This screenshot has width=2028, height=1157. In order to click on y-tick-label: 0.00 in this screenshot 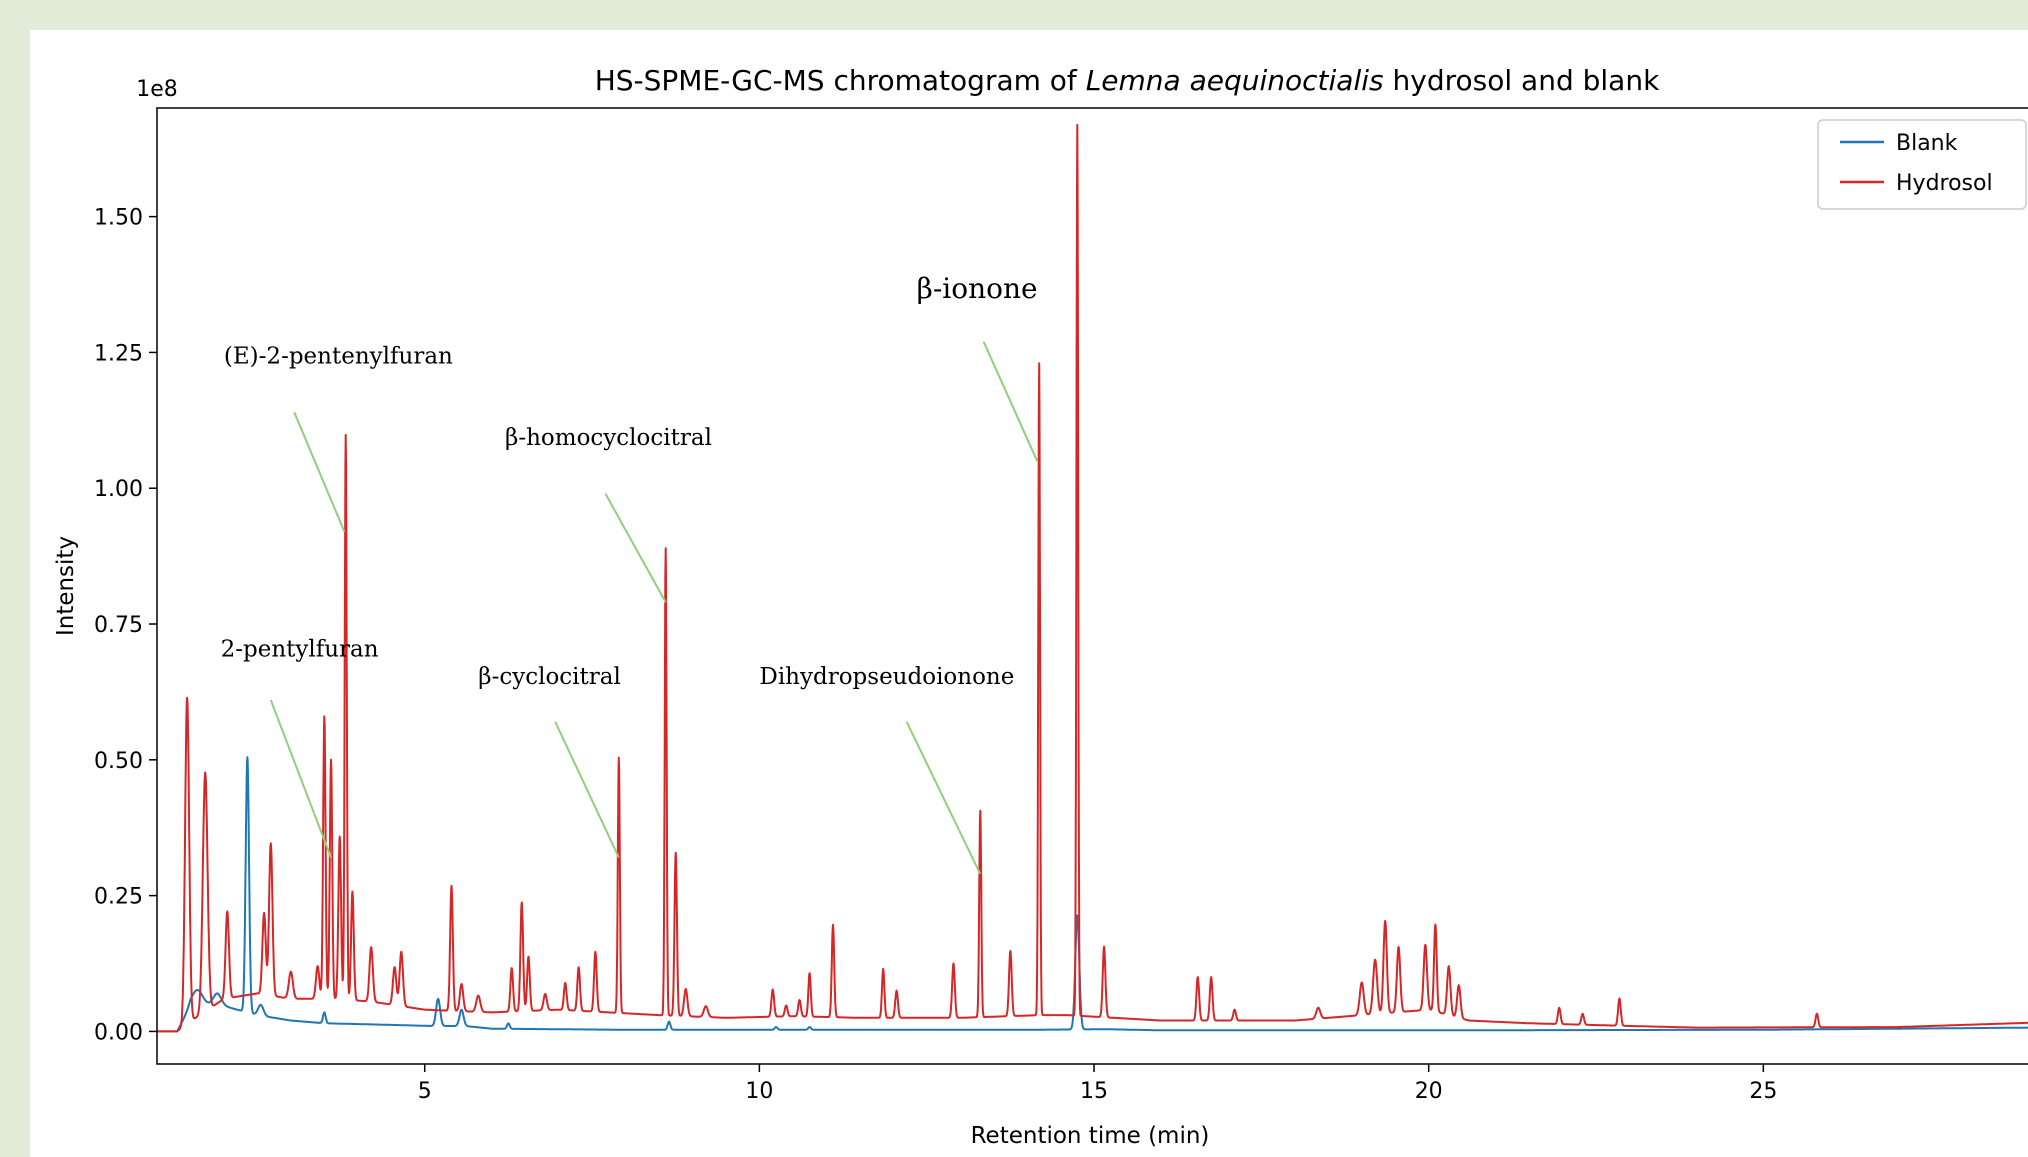, I will do `click(118, 1032)`.